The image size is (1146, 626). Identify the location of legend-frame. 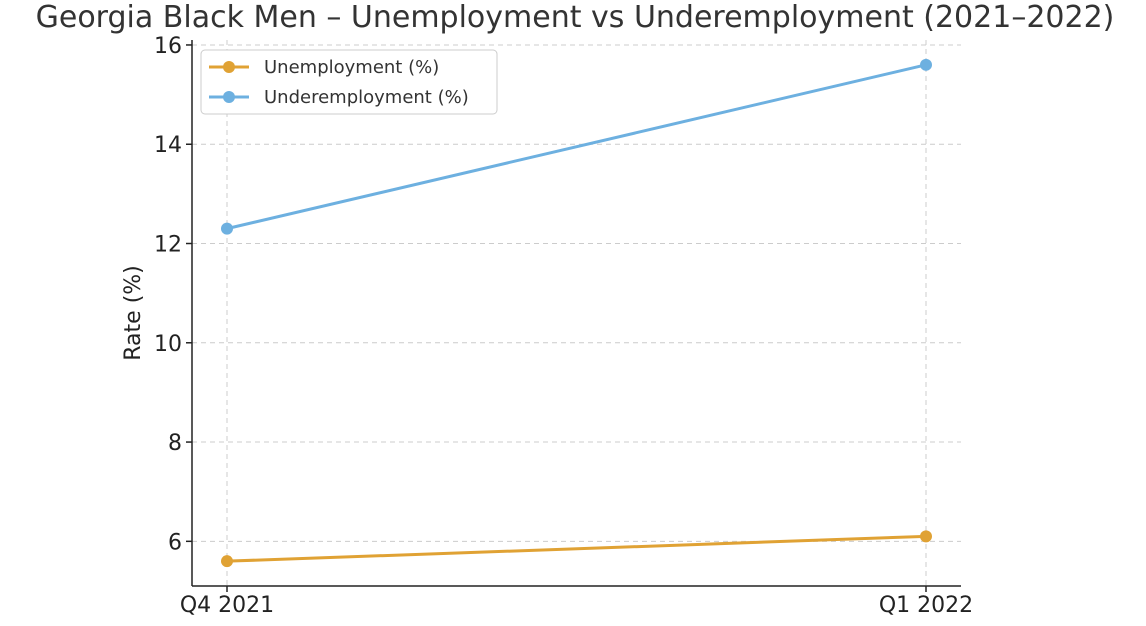
(349, 82).